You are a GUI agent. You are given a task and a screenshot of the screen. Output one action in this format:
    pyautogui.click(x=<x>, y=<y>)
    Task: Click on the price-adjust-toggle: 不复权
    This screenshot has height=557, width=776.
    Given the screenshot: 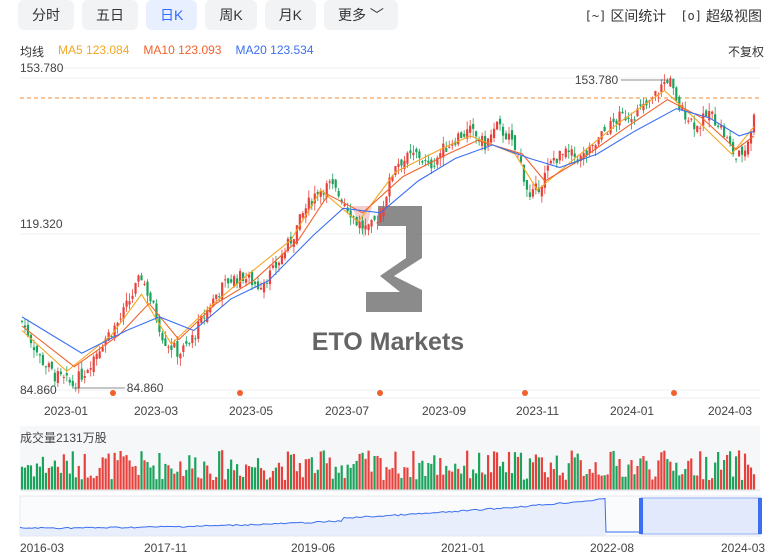 What is the action you would take?
    pyautogui.click(x=745, y=52)
    